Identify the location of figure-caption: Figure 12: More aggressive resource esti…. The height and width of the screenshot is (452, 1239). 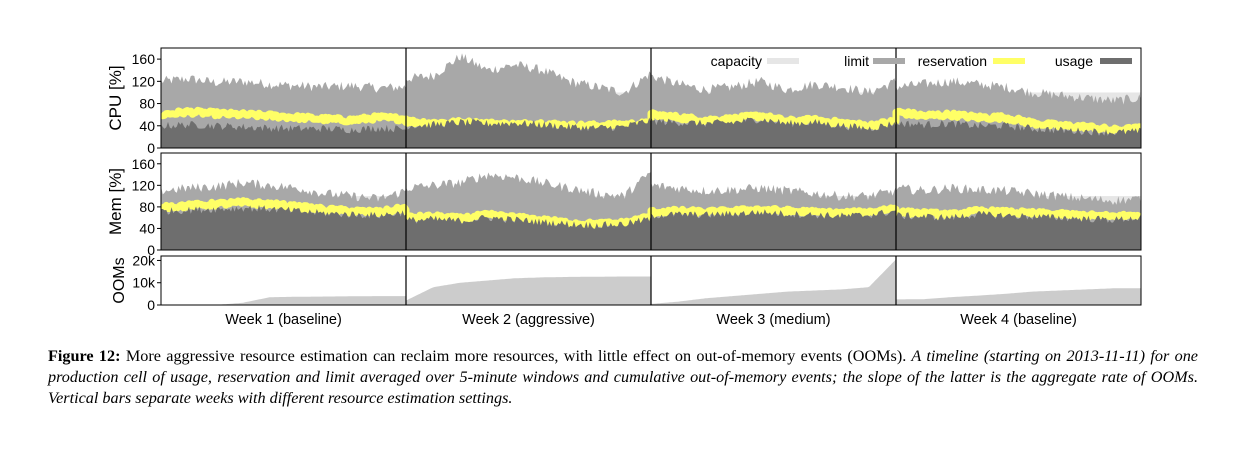
(623, 377).